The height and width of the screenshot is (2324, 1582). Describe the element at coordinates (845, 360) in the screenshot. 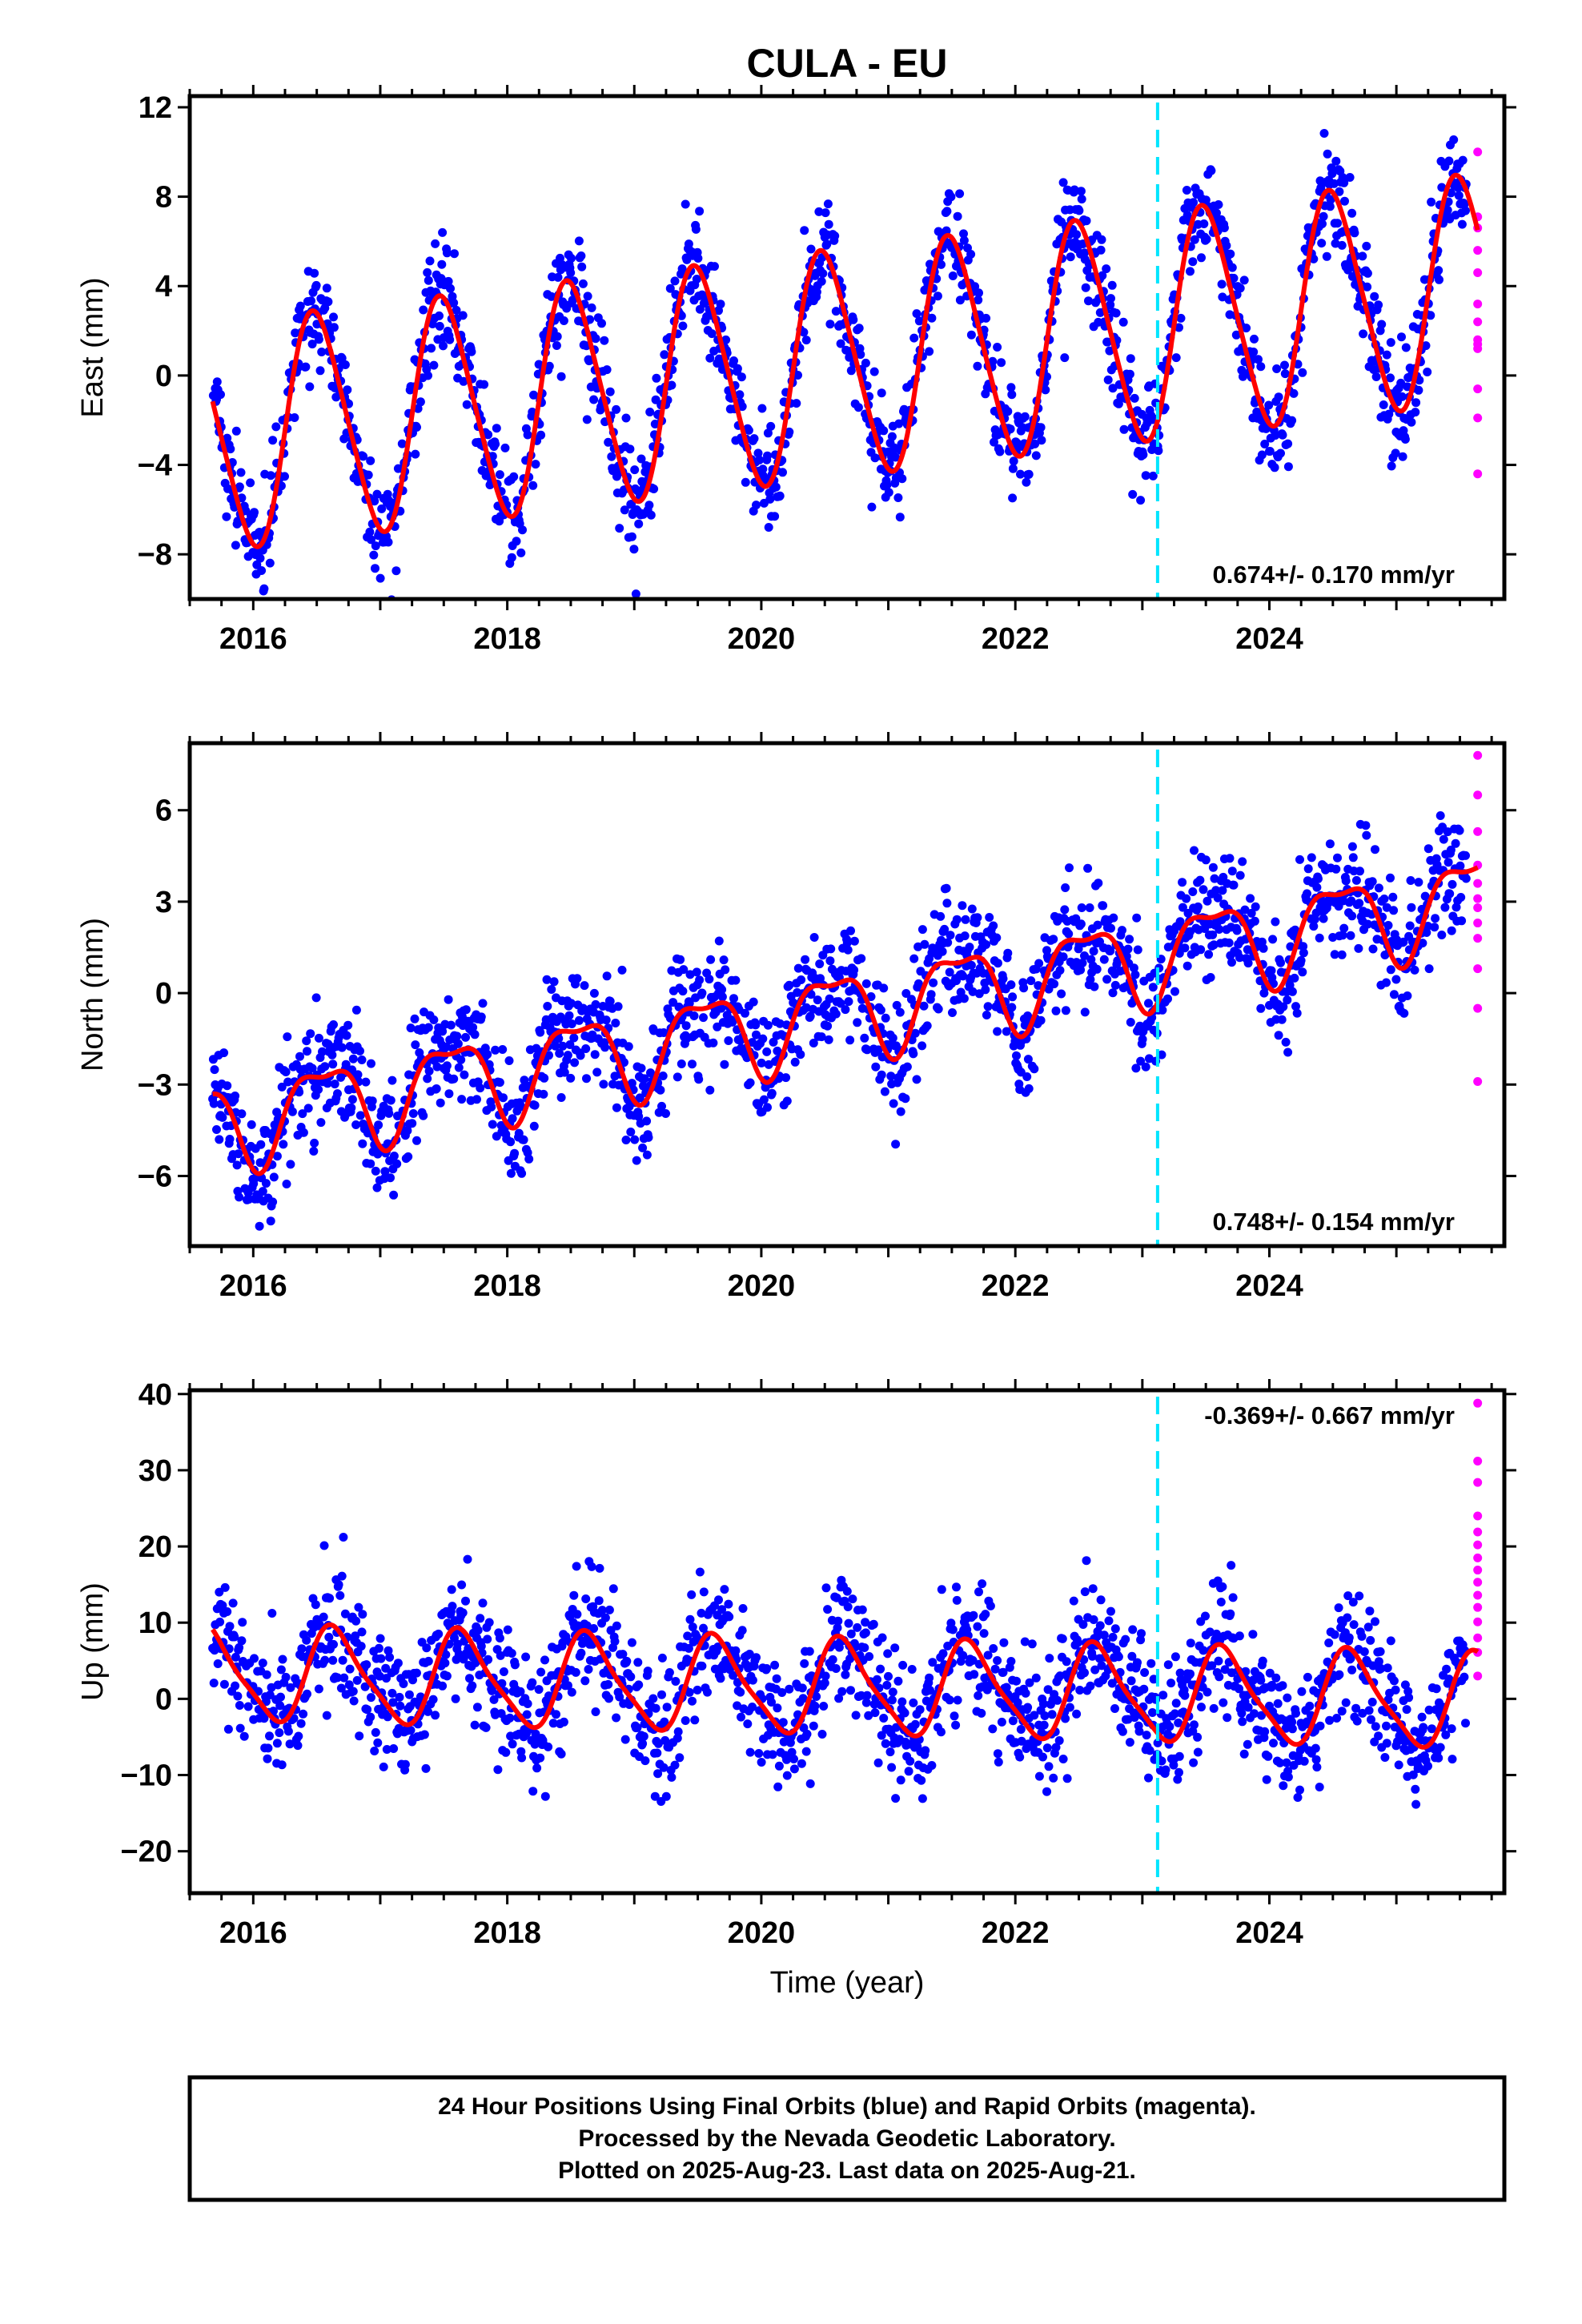

I see `model-fit-line` at that location.